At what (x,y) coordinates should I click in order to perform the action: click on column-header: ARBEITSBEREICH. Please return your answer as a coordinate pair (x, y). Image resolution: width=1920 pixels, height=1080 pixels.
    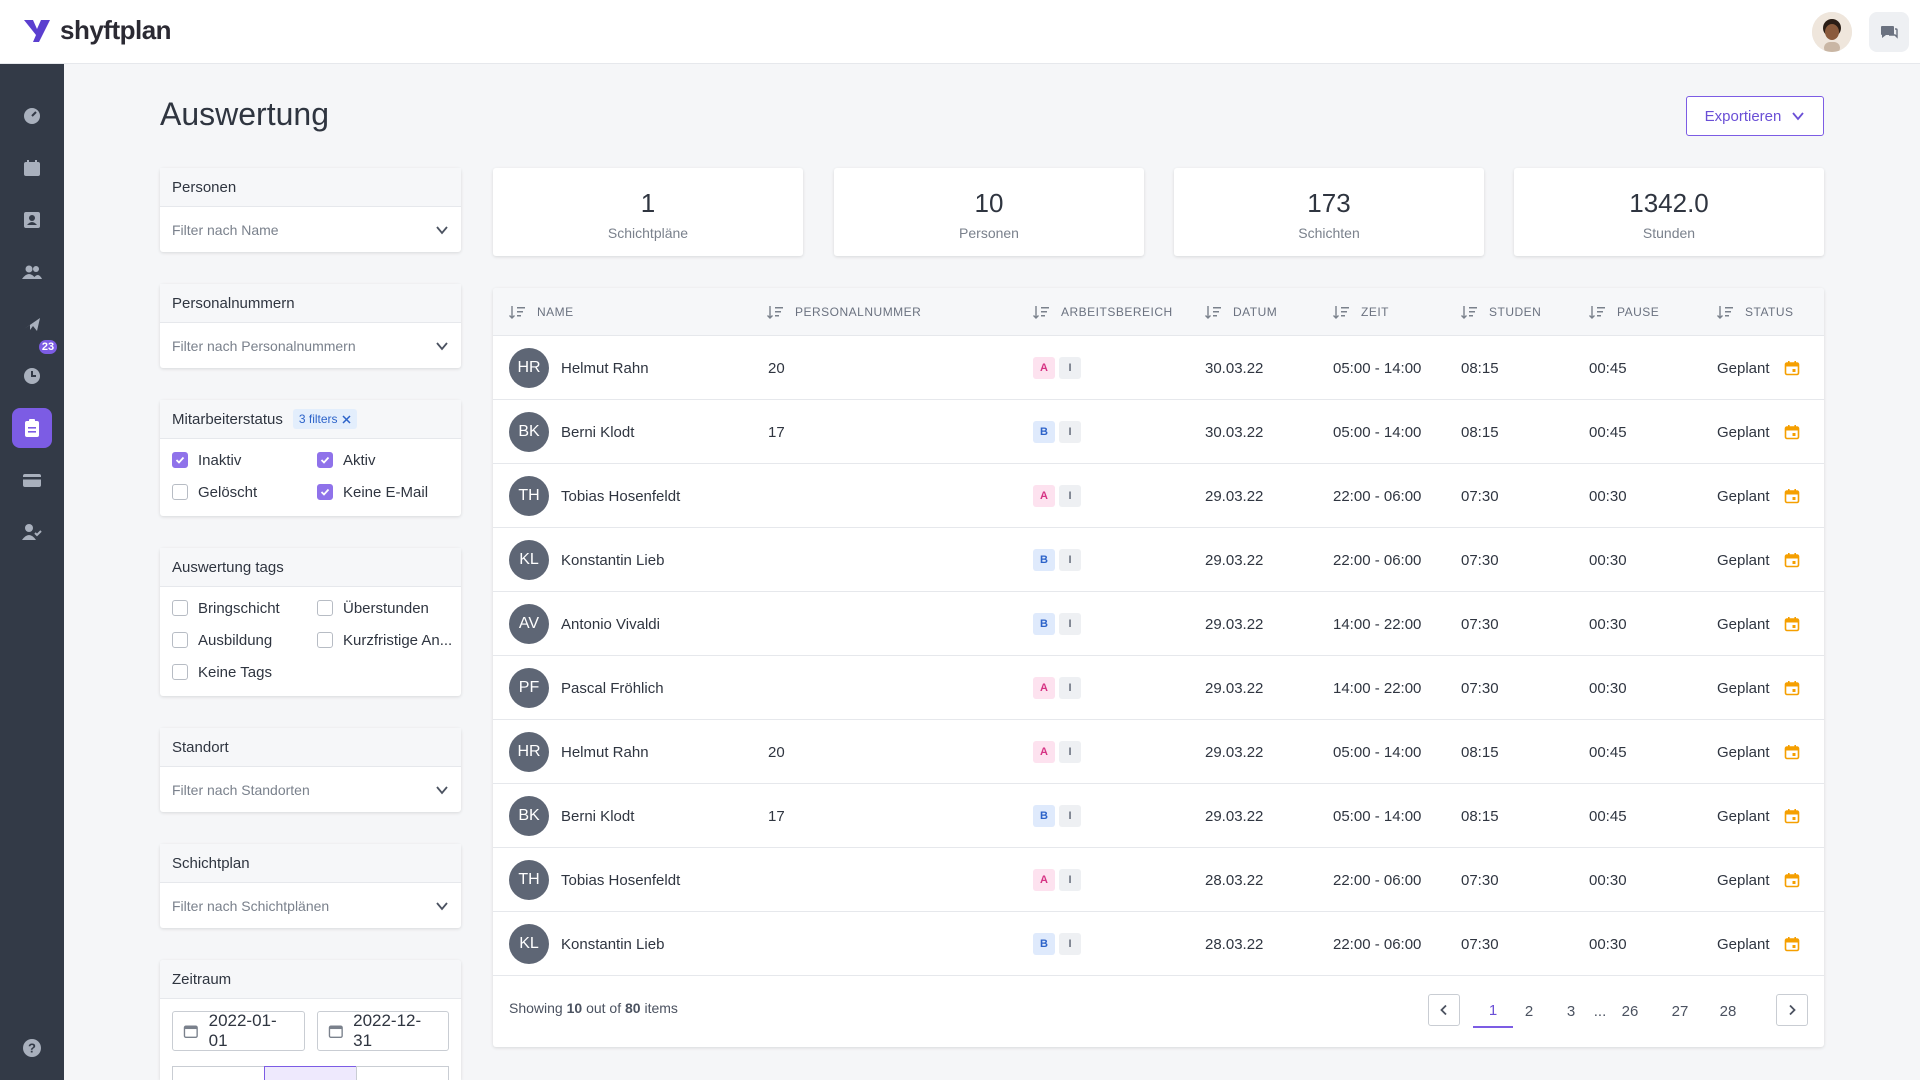
    Looking at the image, I should click on (1103, 312).